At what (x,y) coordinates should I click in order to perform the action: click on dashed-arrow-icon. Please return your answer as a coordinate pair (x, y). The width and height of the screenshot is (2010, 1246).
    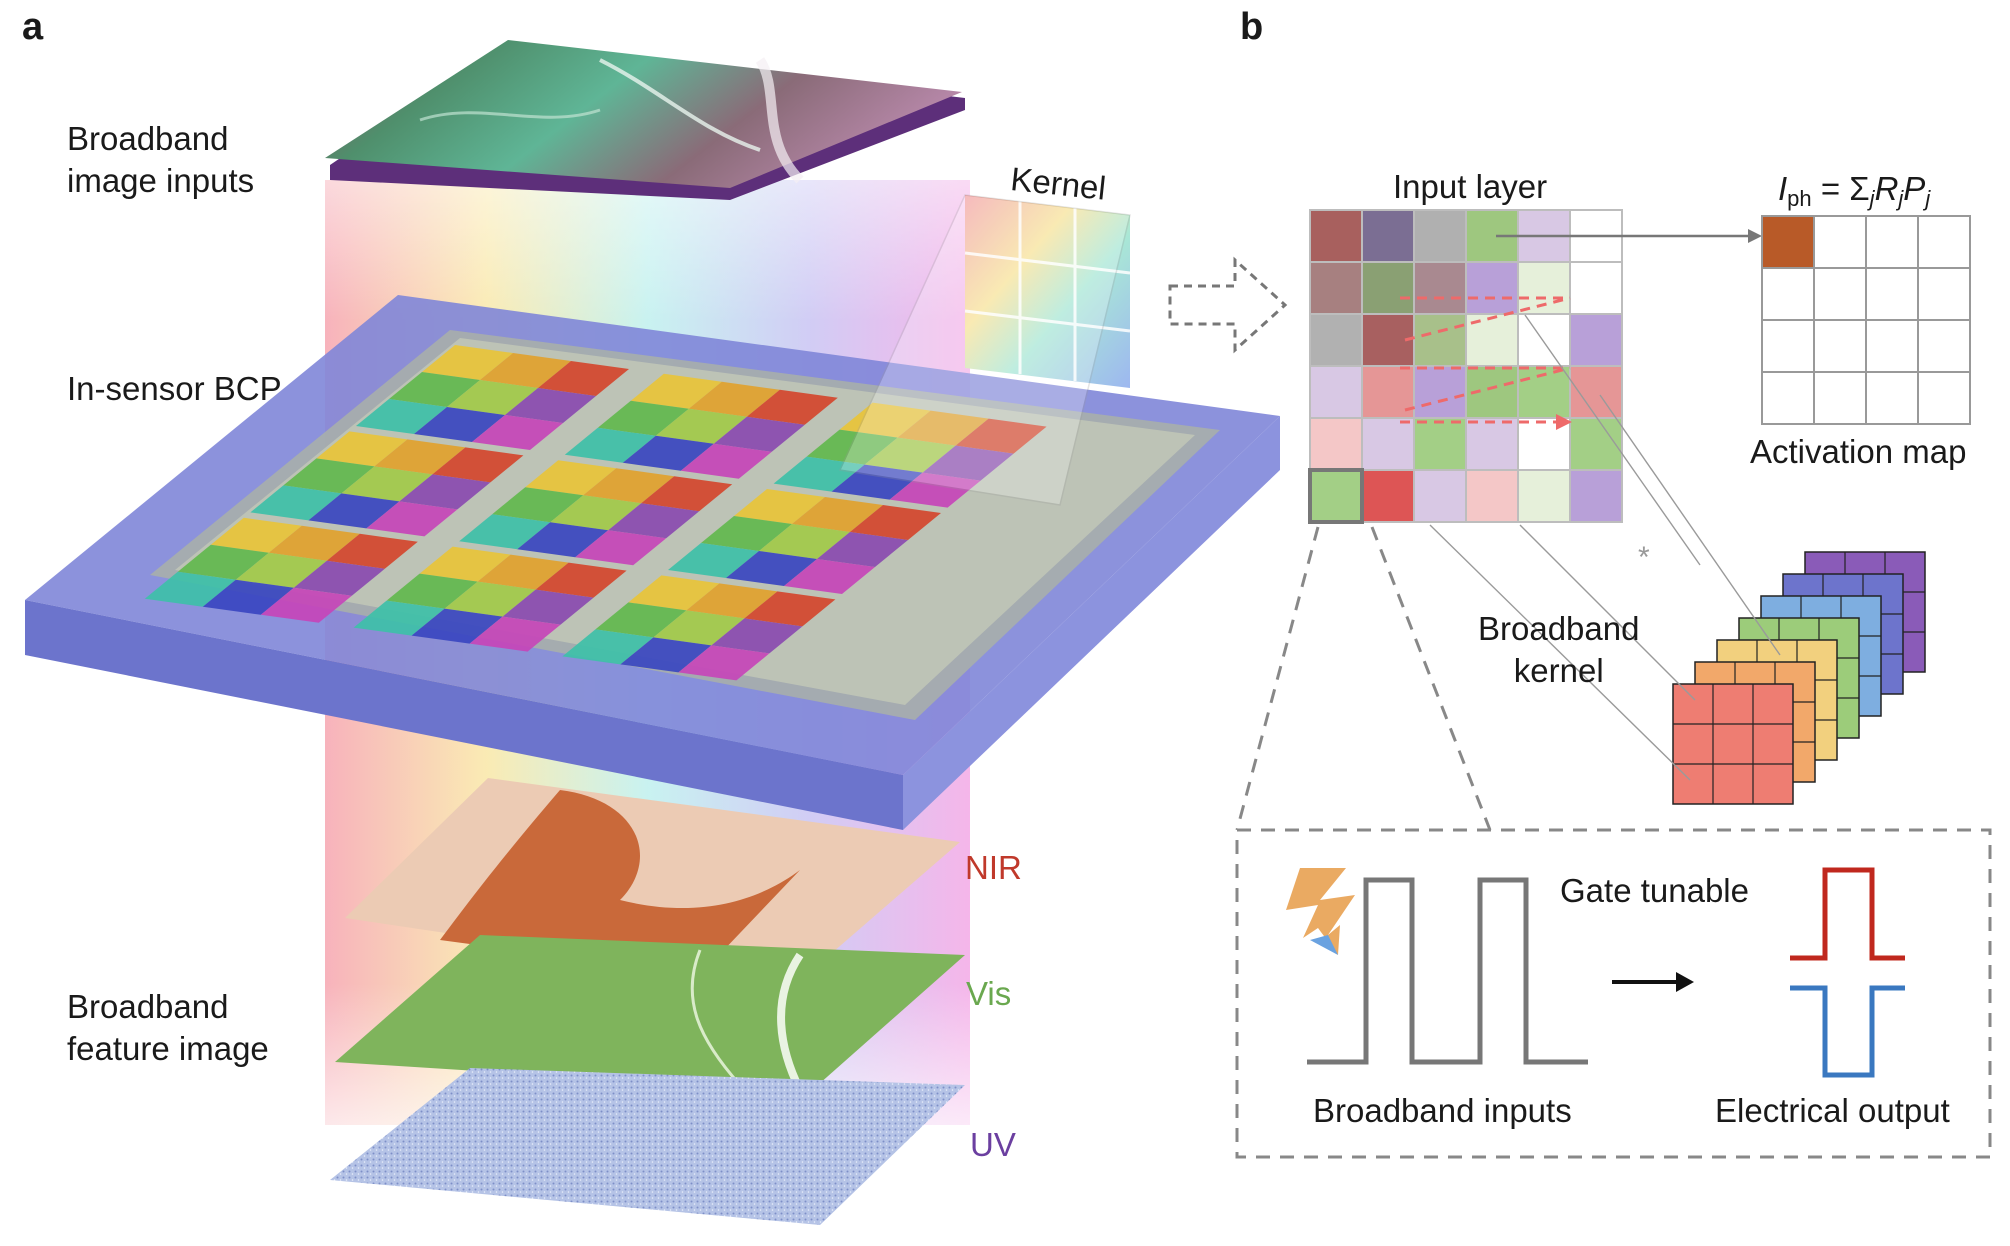
    Looking at the image, I should click on (1228, 305).